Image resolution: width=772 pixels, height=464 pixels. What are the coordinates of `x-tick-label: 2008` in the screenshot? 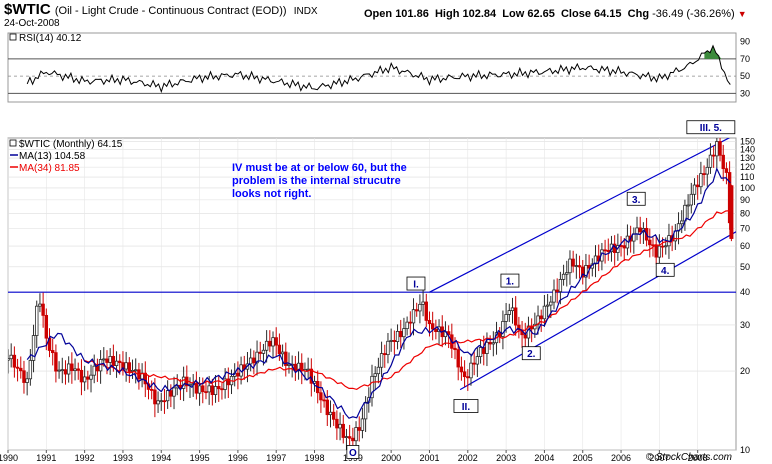 It's located at (698, 458).